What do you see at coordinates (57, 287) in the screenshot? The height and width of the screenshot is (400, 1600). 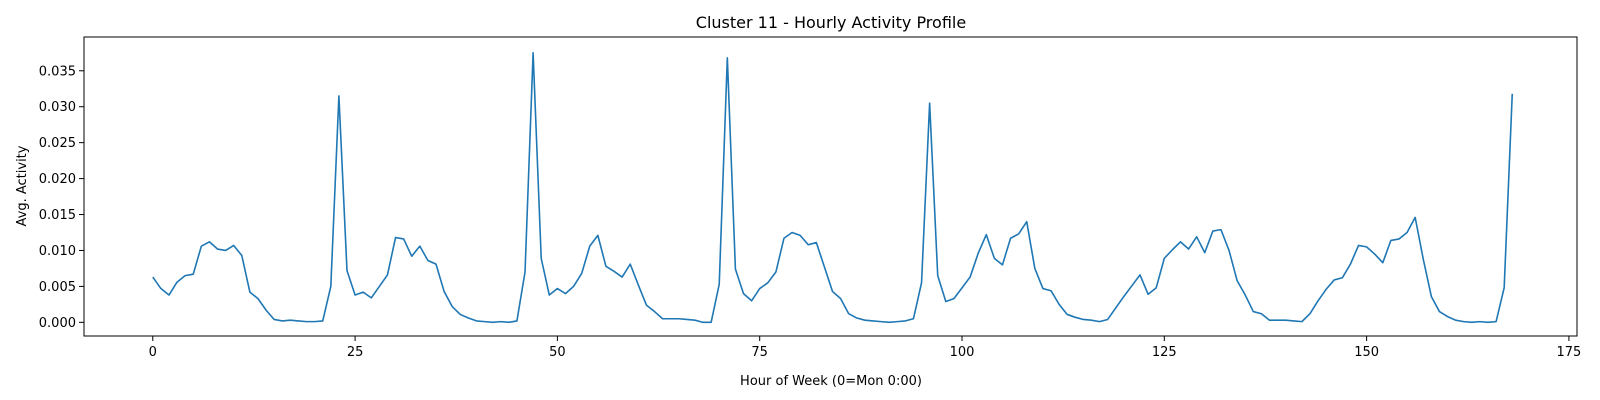 I see `y-tick-label: 0.005` at bounding box center [57, 287].